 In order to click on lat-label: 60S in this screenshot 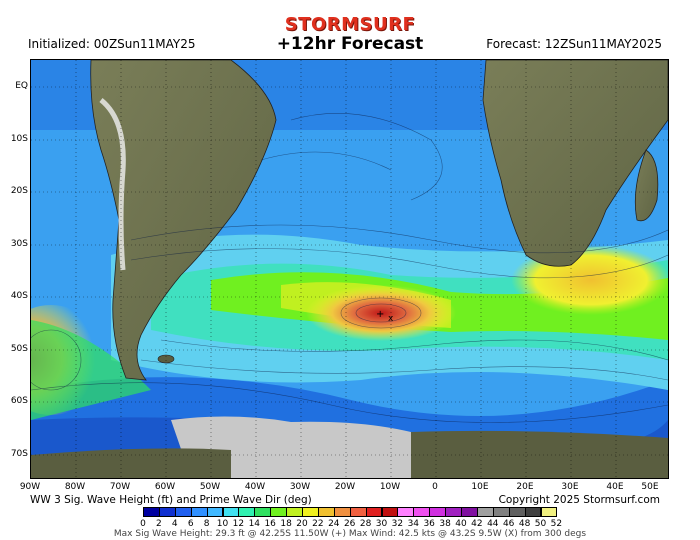, I will do `click(19, 401)`.